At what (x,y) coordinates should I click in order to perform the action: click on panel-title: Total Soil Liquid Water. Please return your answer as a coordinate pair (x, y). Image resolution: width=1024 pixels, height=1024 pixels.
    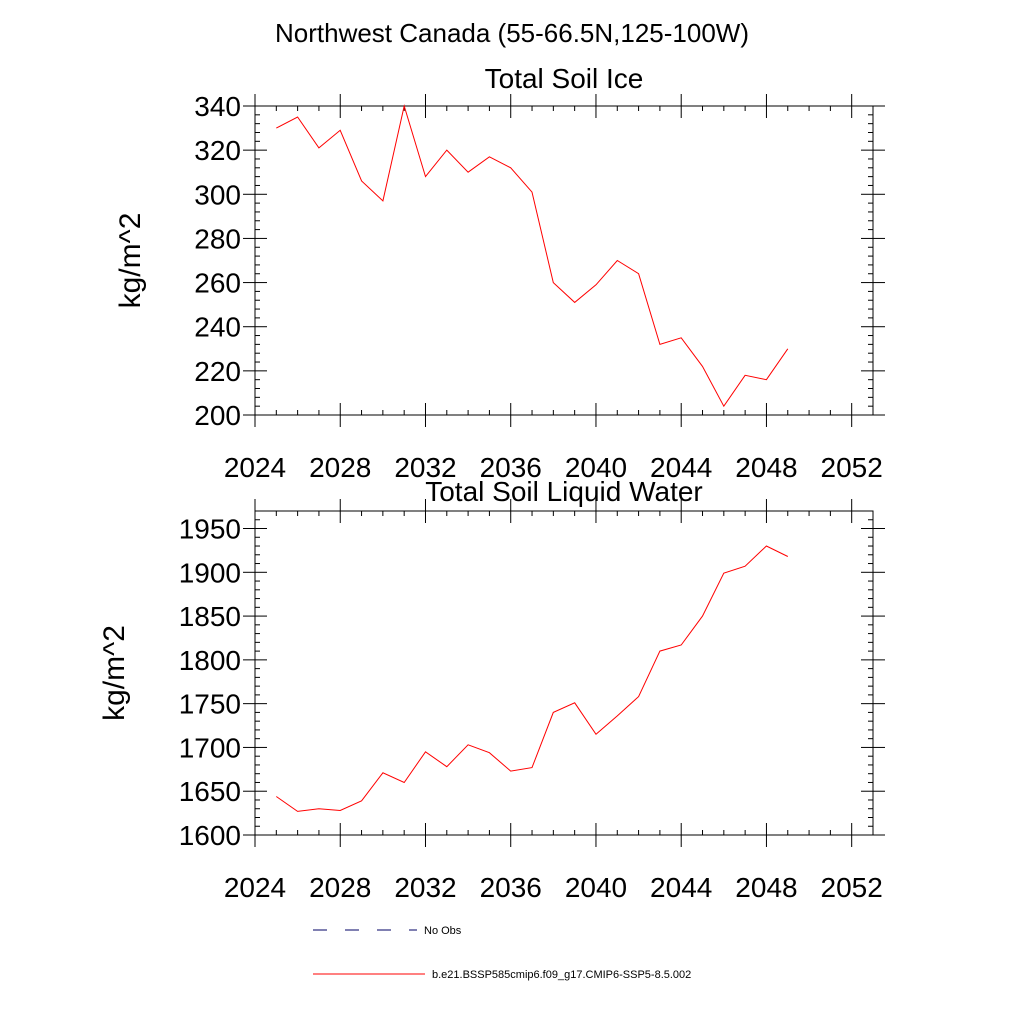
    Looking at the image, I should click on (564, 491).